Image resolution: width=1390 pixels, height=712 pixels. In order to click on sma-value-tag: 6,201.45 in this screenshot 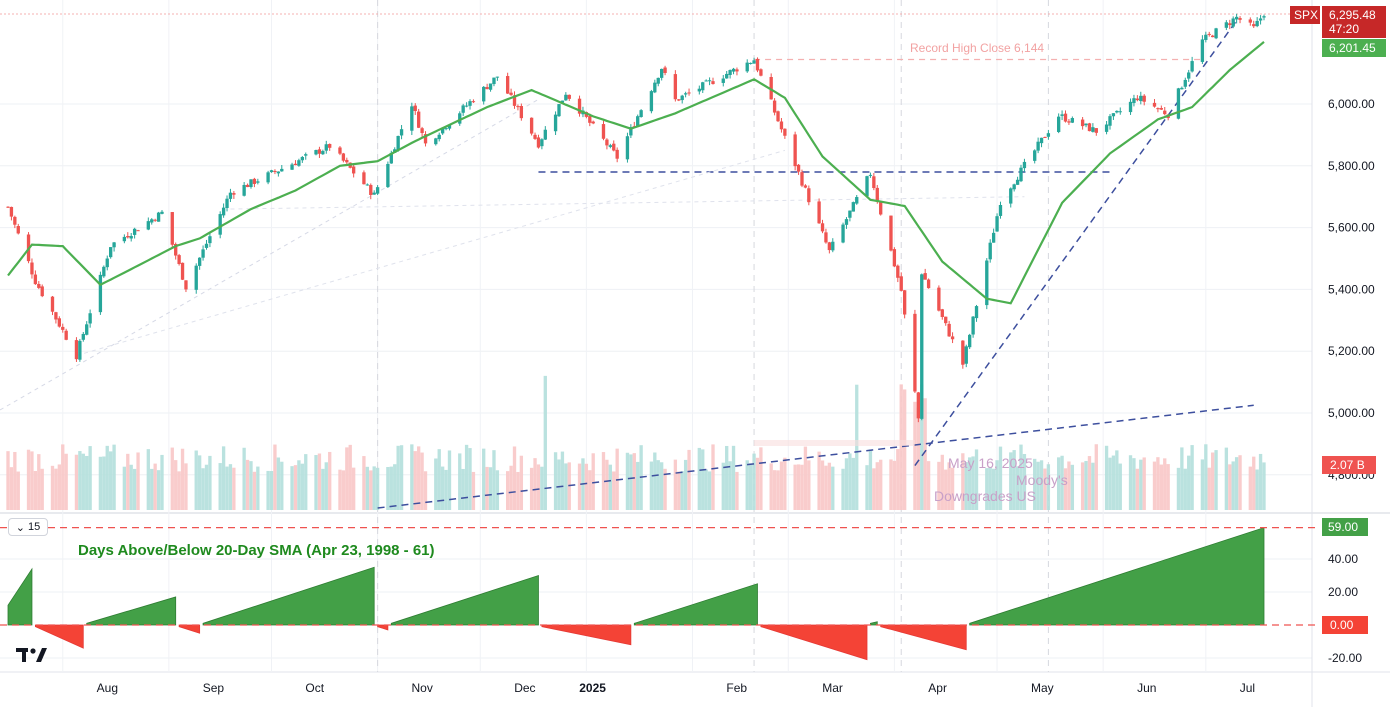, I will do `click(1354, 48)`.